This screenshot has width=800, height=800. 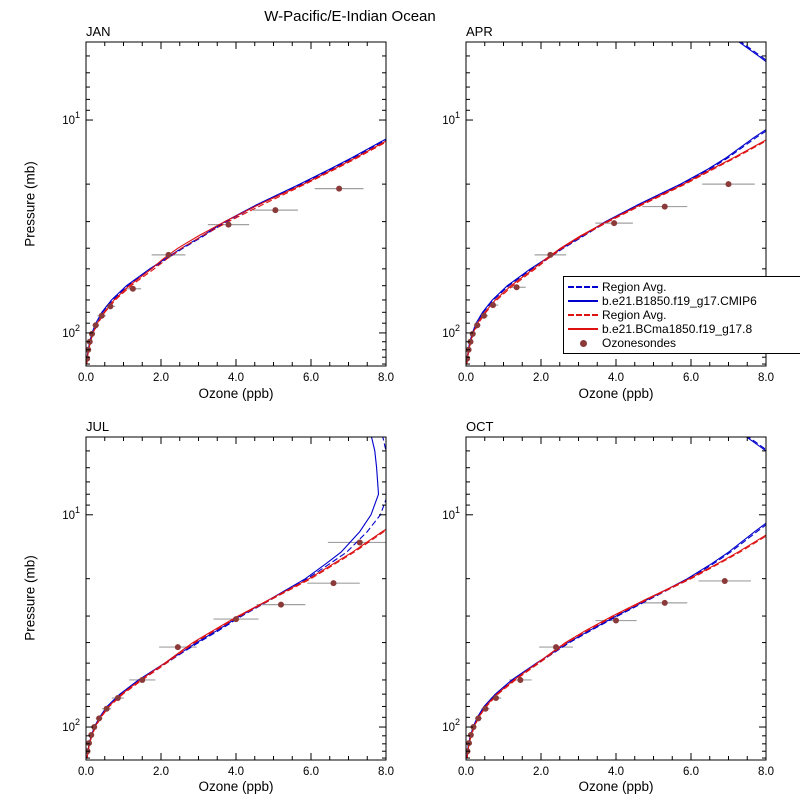 What do you see at coordinates (479, 31) in the screenshot?
I see `panel-label-apr: APR` at bounding box center [479, 31].